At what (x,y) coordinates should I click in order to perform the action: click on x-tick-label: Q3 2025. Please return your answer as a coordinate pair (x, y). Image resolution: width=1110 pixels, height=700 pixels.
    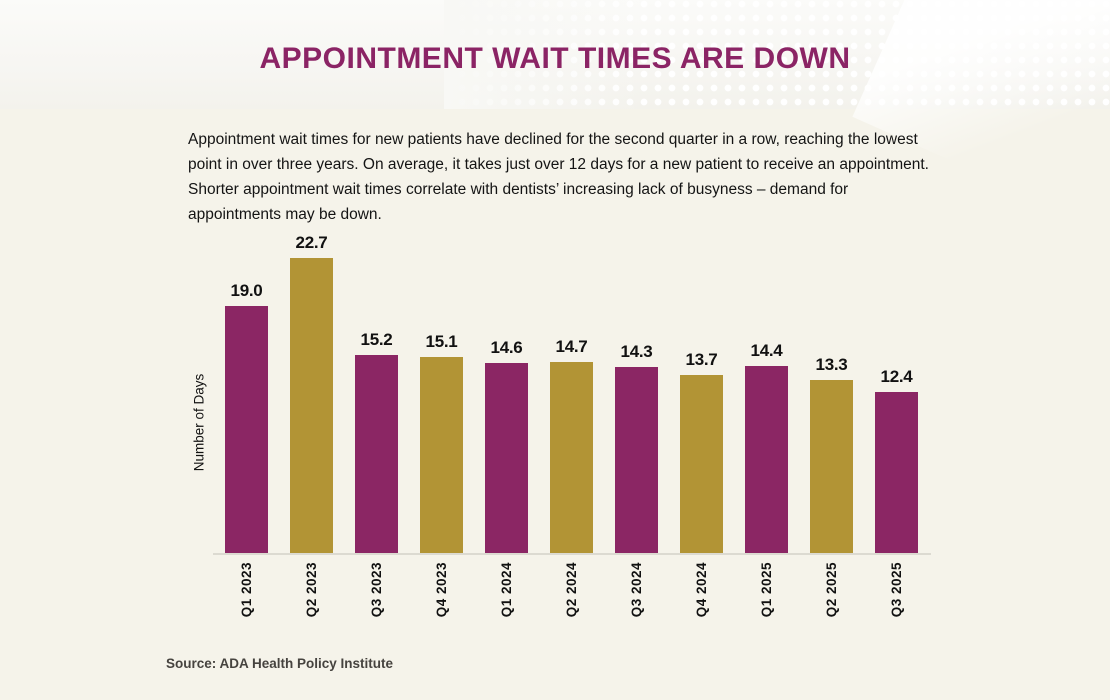
    Looking at the image, I should click on (896, 590).